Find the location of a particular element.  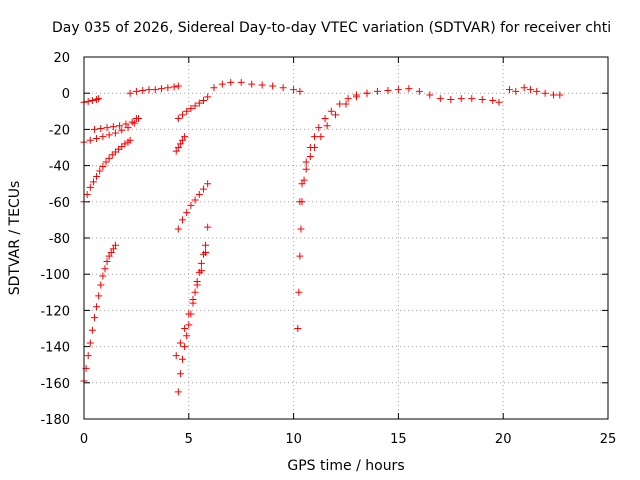

x-tick-label: 15 is located at coordinates (398, 439).